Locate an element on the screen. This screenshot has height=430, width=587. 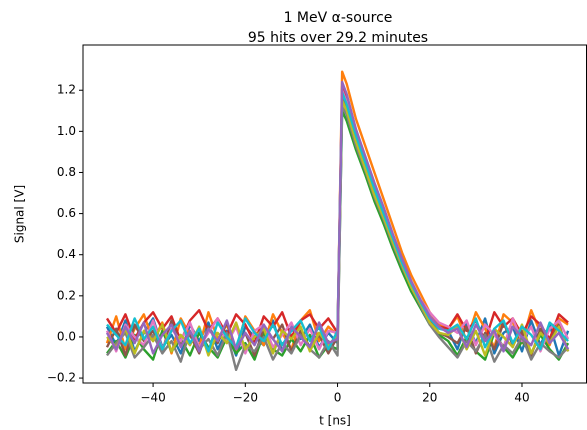
y-tick-label: 0.8 is located at coordinates (66, 172).